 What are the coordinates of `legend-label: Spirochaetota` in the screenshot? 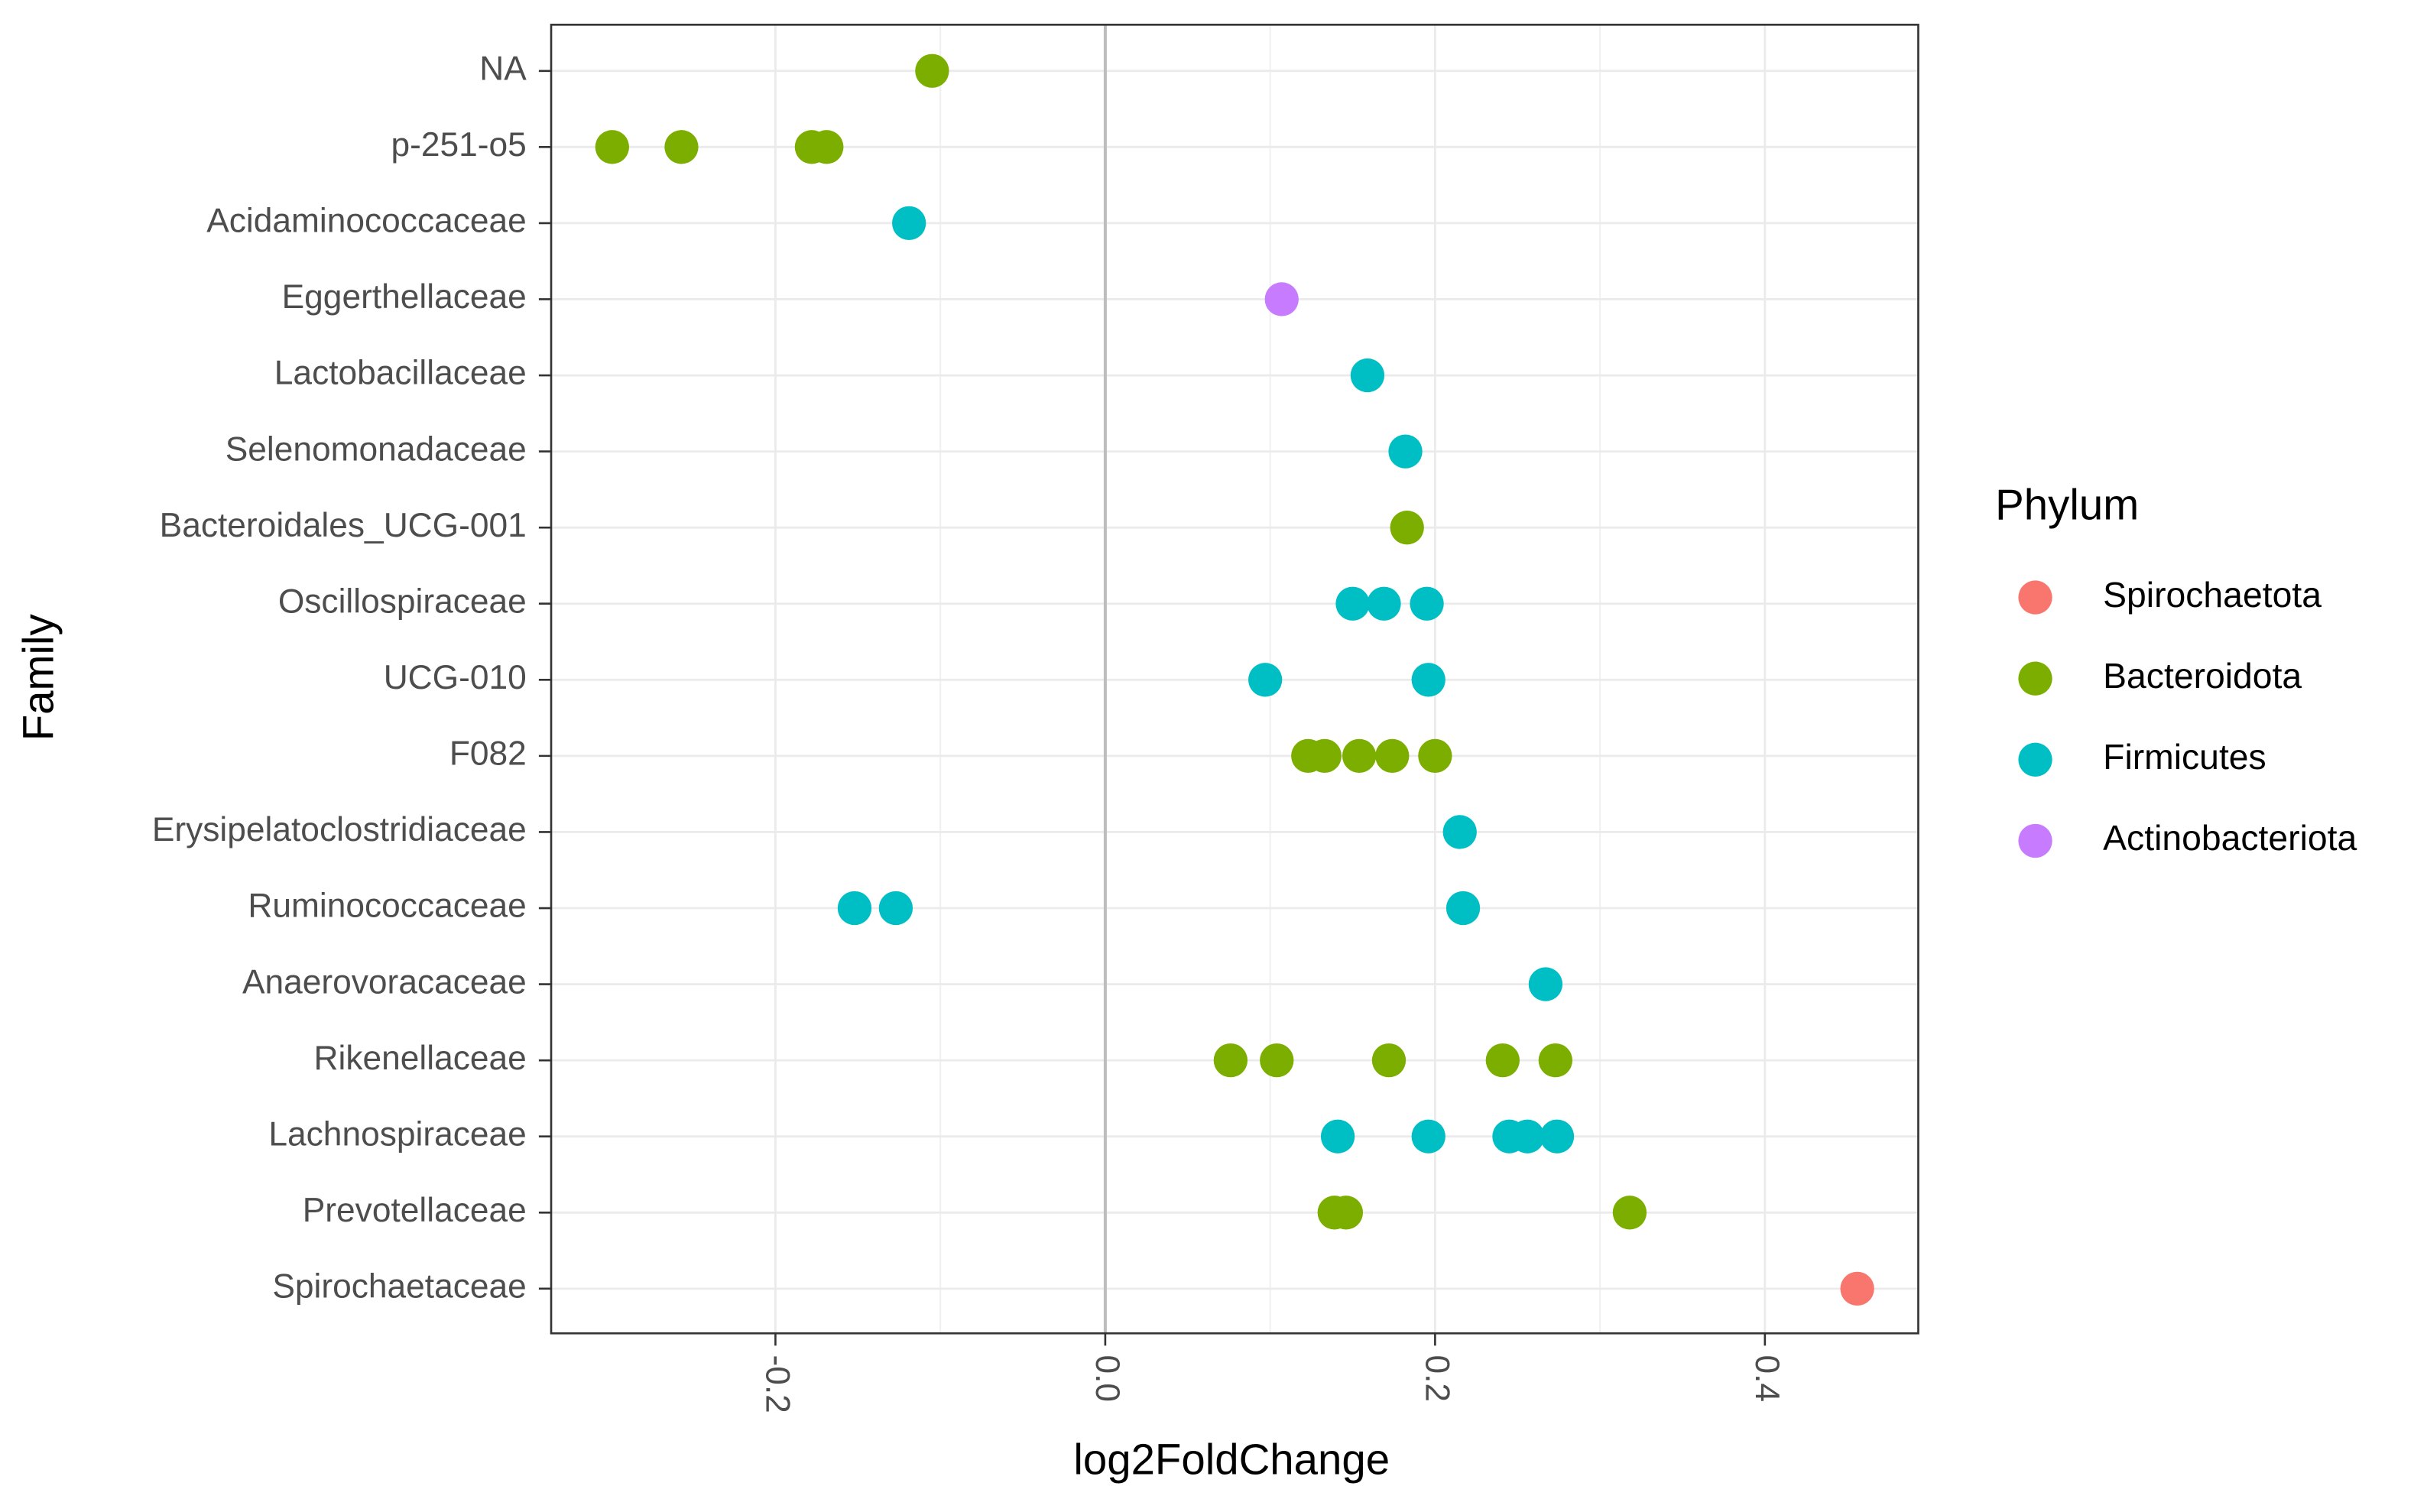 It's located at (2212, 595).